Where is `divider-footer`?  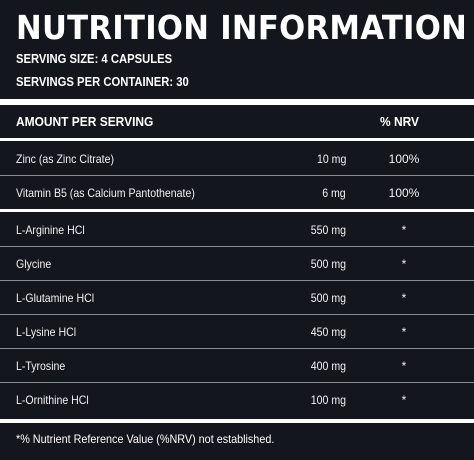 divider-footer is located at coordinates (237, 421).